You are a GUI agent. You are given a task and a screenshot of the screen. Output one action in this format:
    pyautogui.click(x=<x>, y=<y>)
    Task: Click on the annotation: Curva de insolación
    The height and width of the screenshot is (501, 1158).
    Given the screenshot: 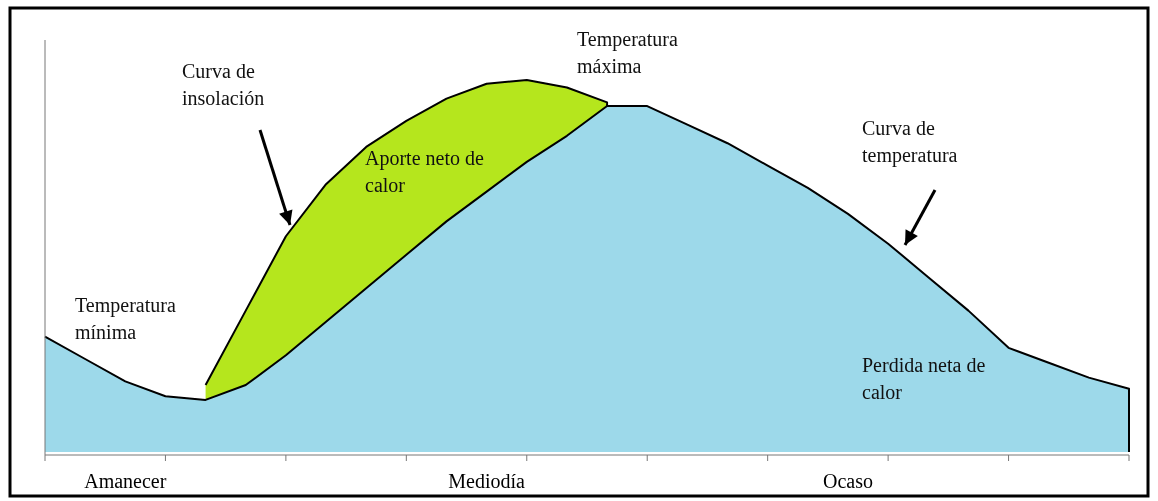 What is the action you would take?
    pyautogui.click(x=223, y=84)
    